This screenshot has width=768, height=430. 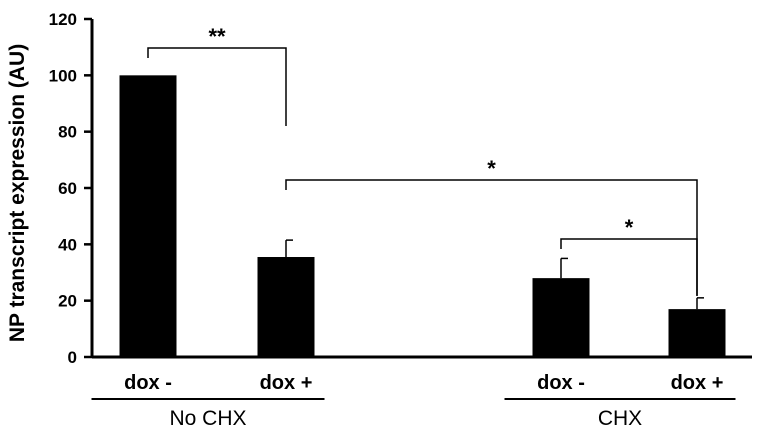 What do you see at coordinates (63, 19) in the screenshot?
I see `y-tick-label: 120` at bounding box center [63, 19].